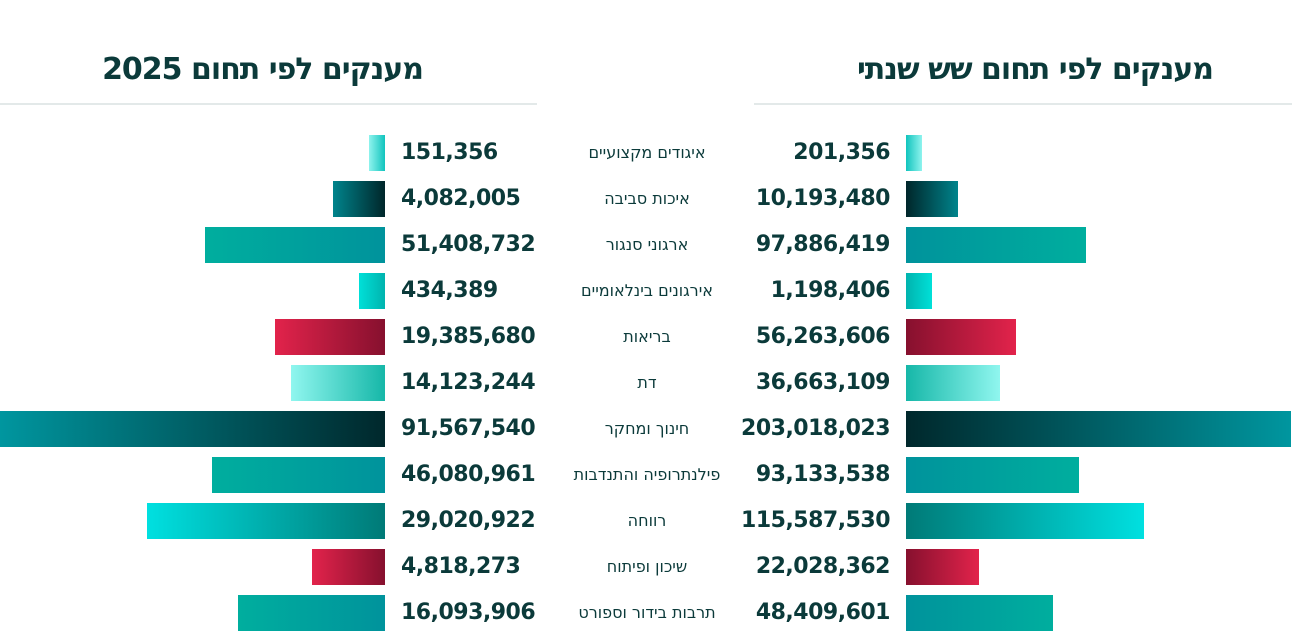 The width and height of the screenshot is (1292, 636). I want to click on chart-row: 51,408,732 ארגוני סנגור 97,886,419, so click(646, 245).